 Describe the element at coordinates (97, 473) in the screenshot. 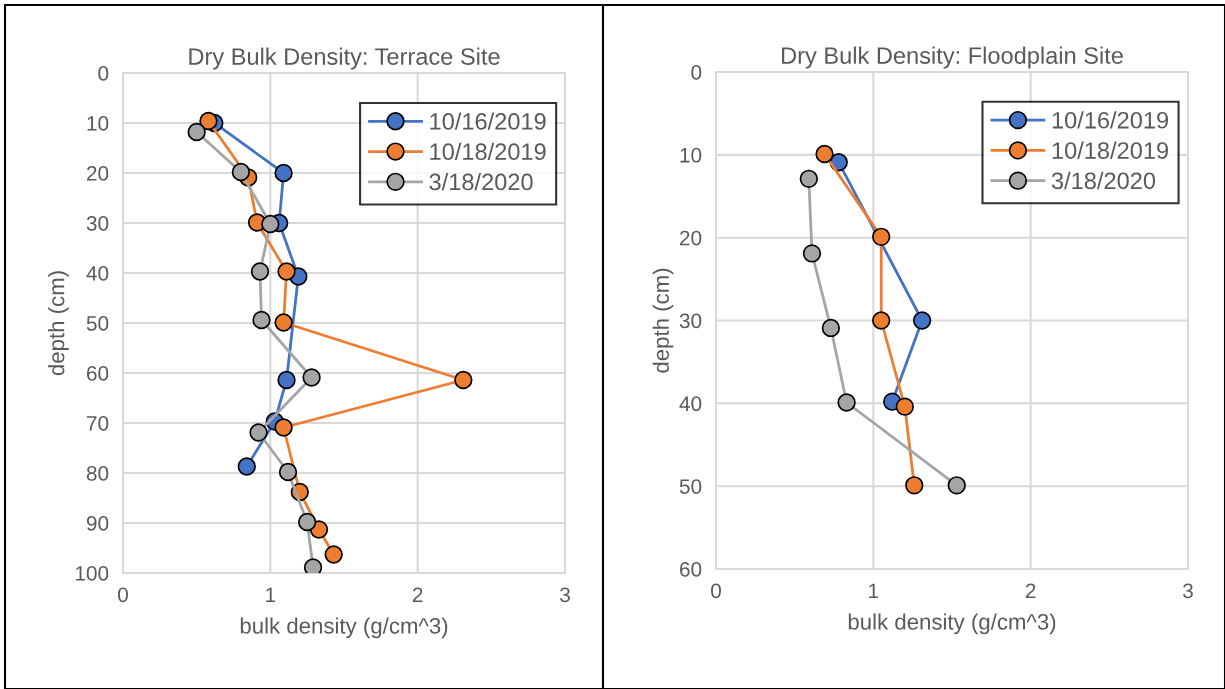

I see `y-tick-label: 80` at that location.